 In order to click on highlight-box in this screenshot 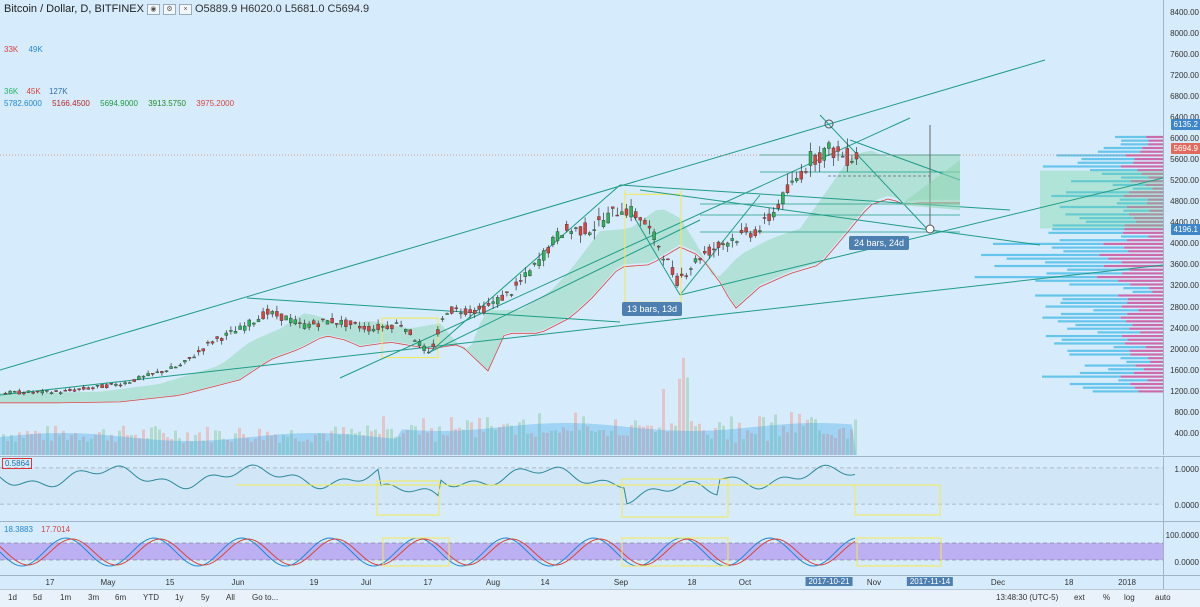, I will do `click(897, 500)`.